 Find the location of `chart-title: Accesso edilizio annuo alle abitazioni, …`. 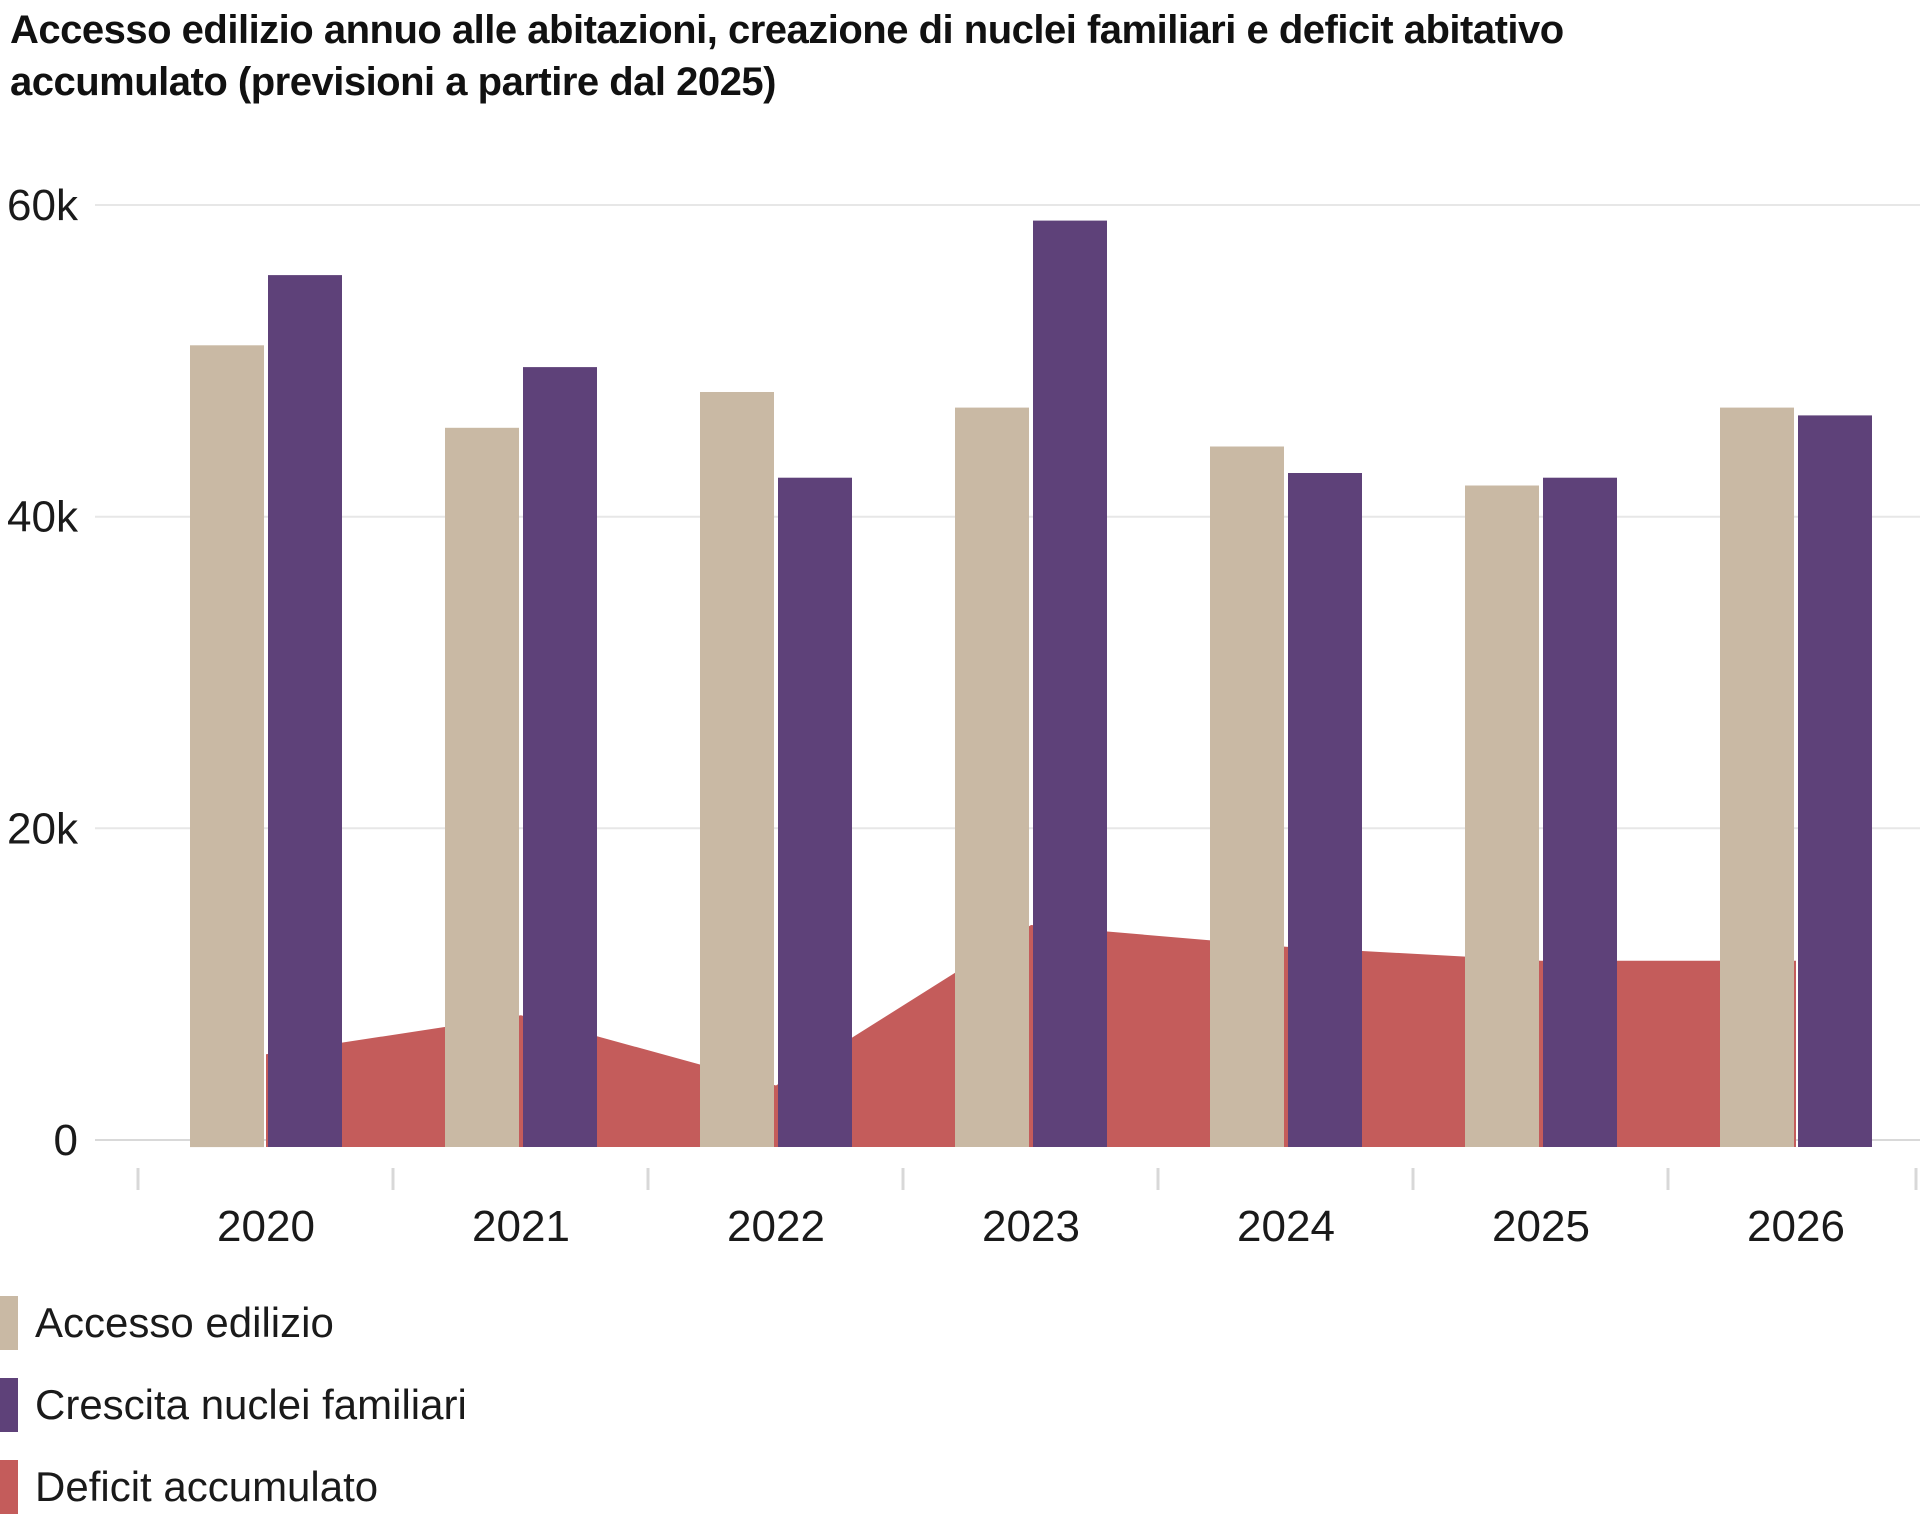

chart-title: Accesso edilizio annuo alle abitazioni, … is located at coordinates (950, 56).